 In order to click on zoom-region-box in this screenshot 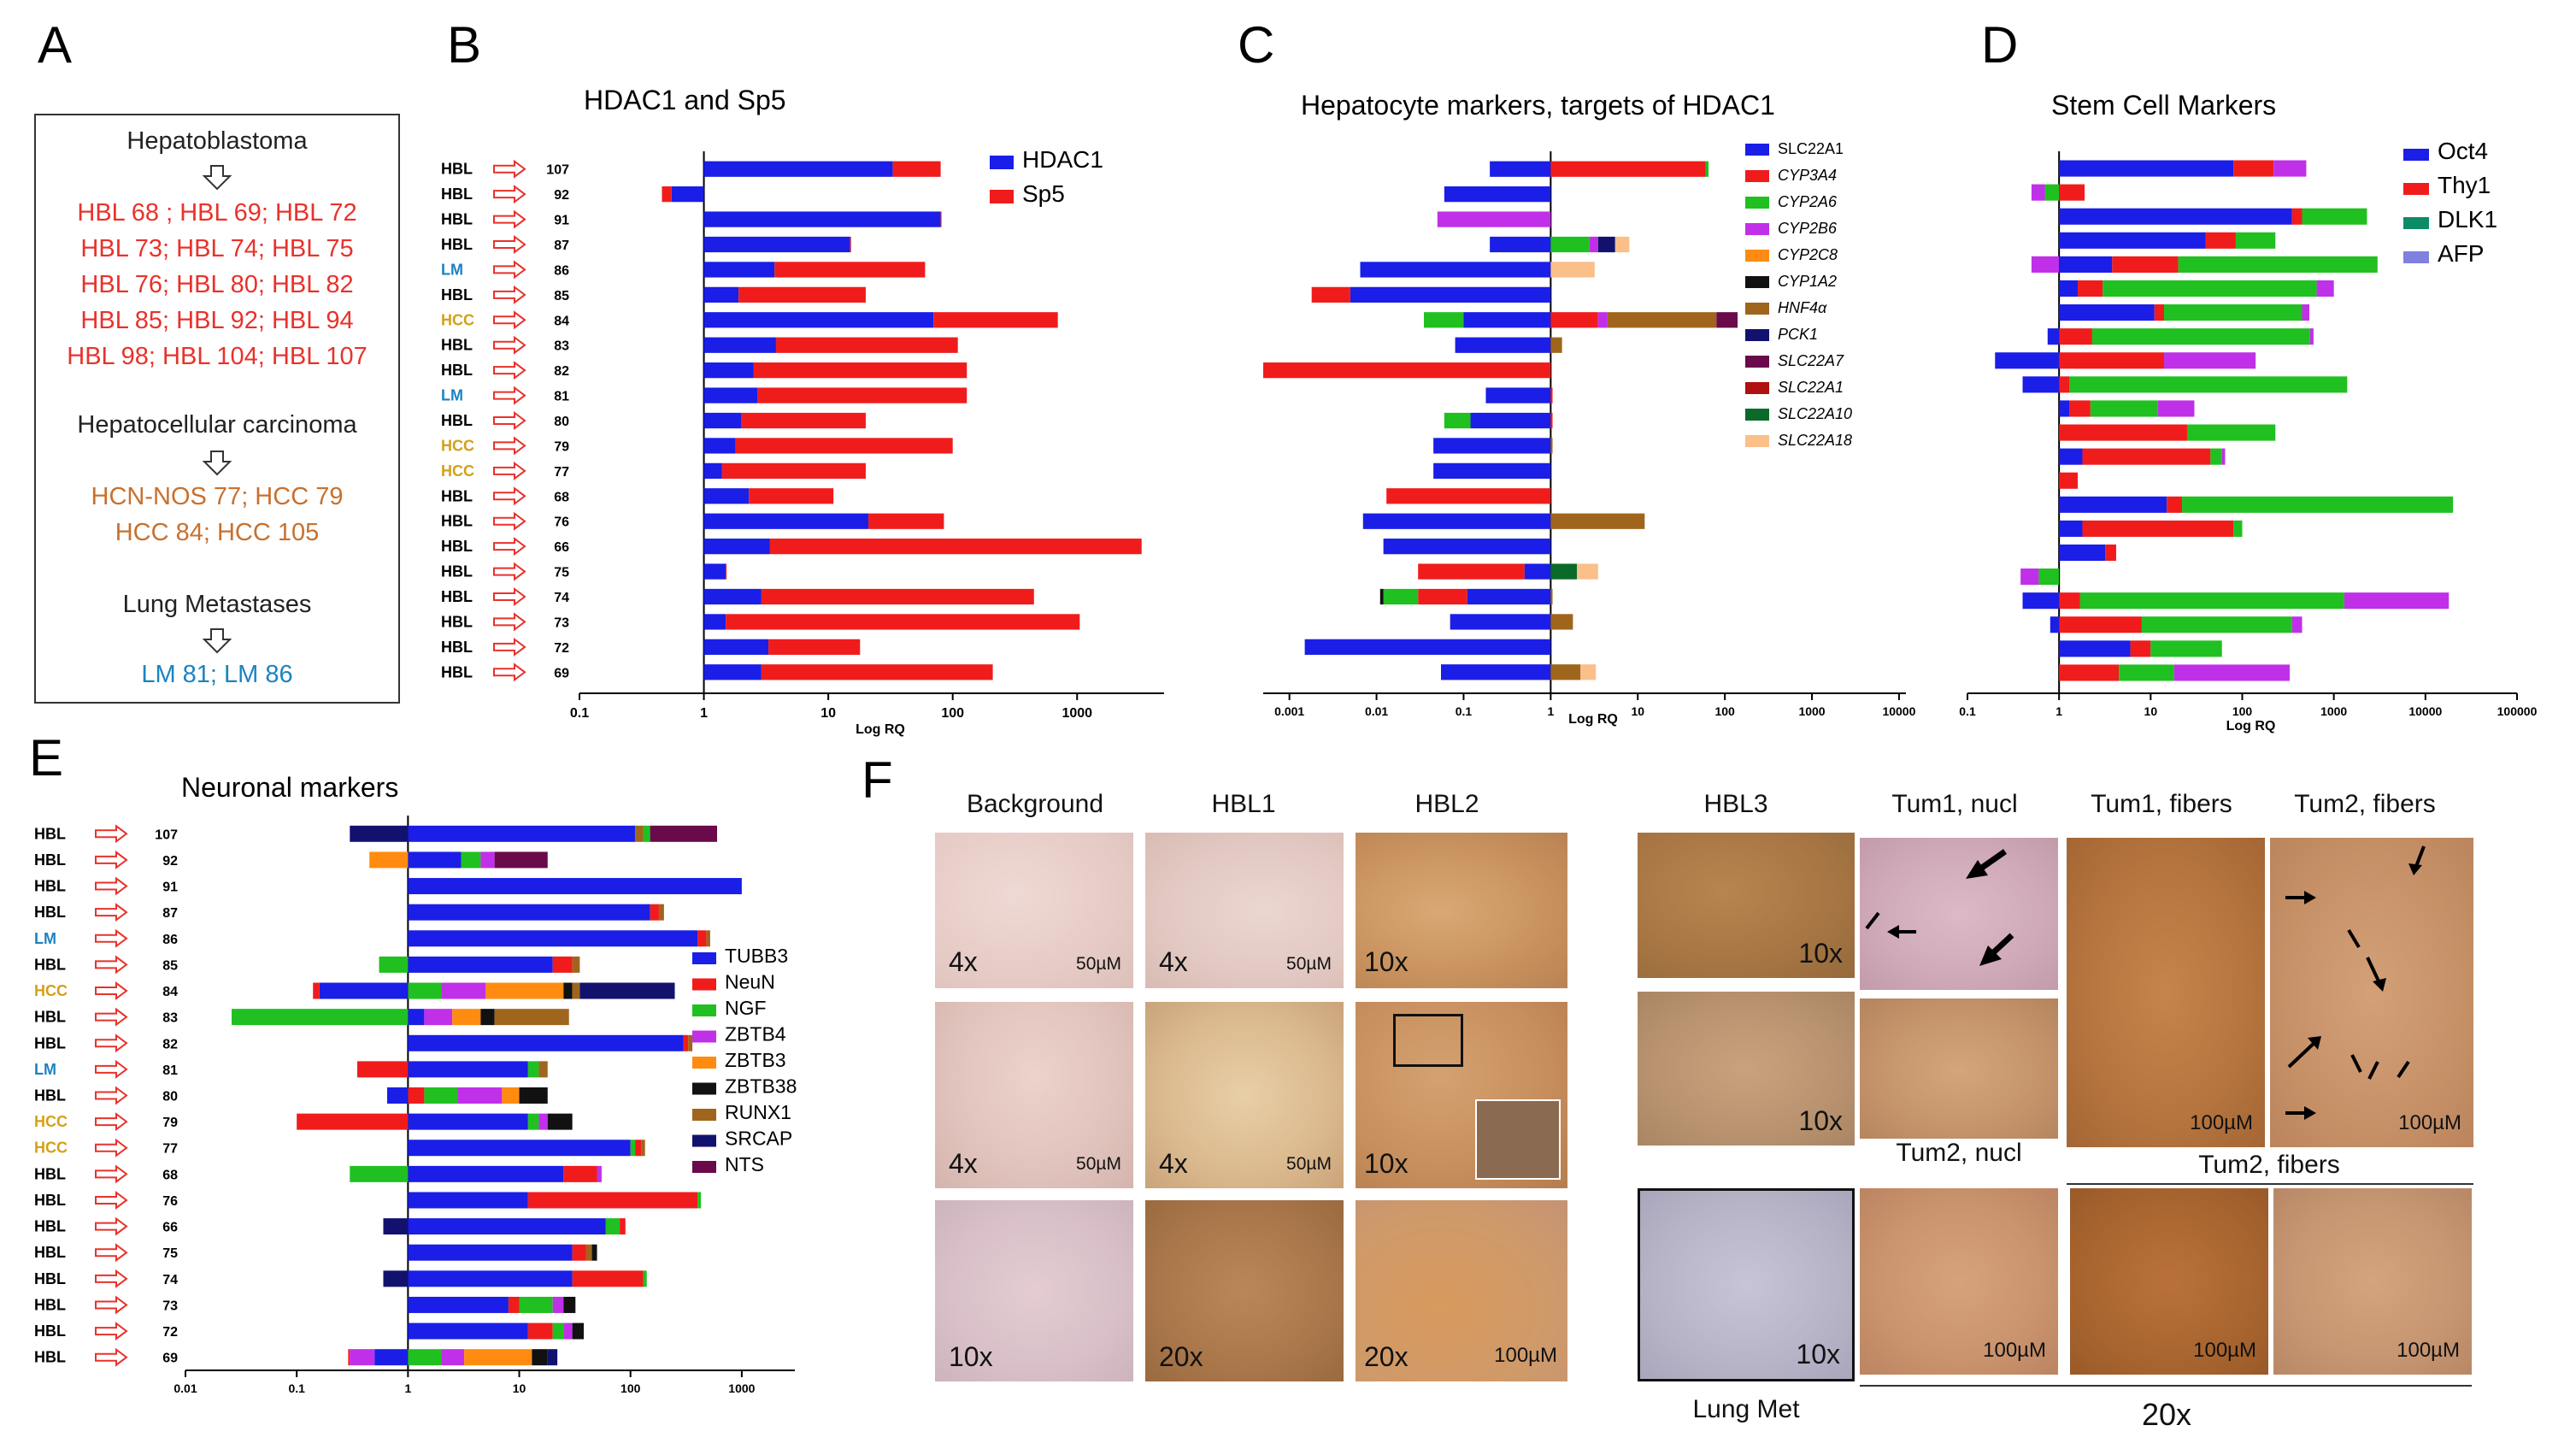, I will do `click(1428, 1040)`.